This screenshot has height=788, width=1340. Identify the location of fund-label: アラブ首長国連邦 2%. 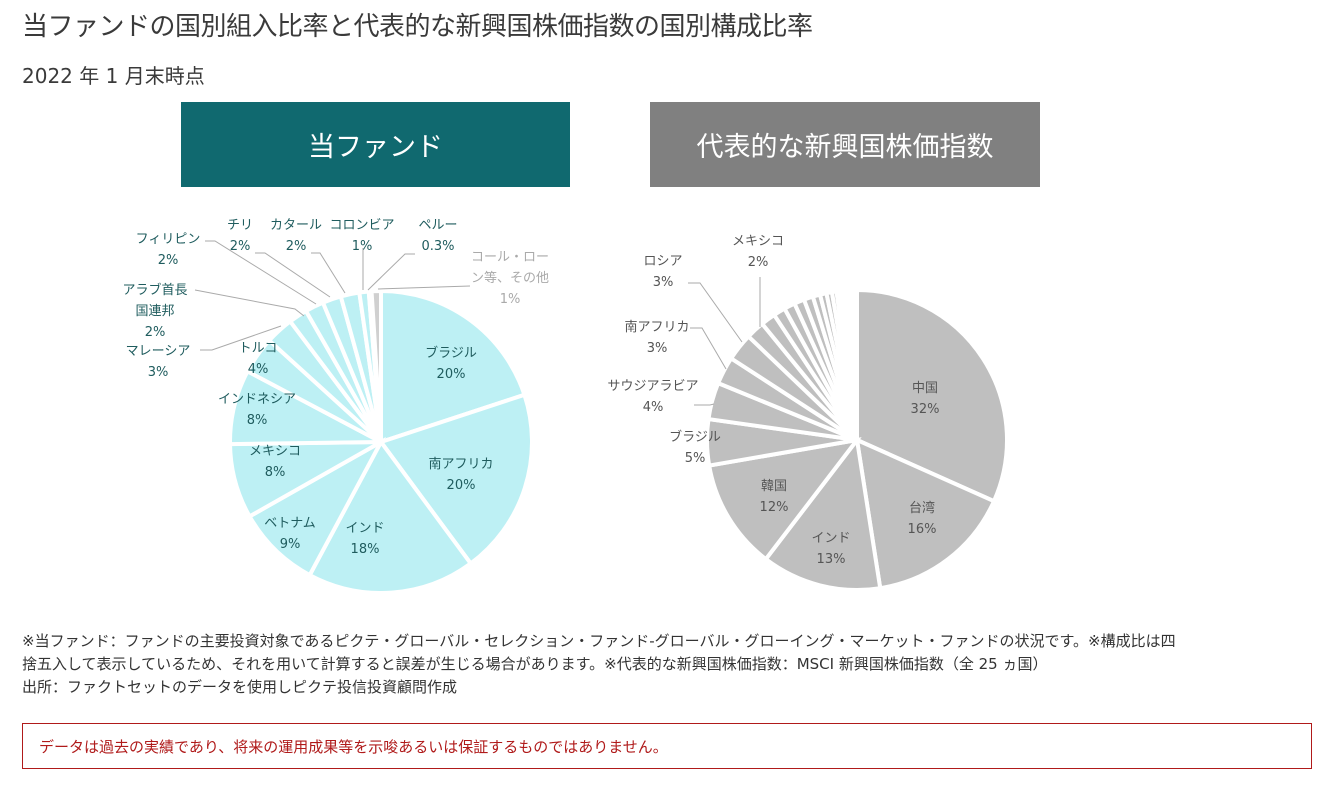
(154, 311).